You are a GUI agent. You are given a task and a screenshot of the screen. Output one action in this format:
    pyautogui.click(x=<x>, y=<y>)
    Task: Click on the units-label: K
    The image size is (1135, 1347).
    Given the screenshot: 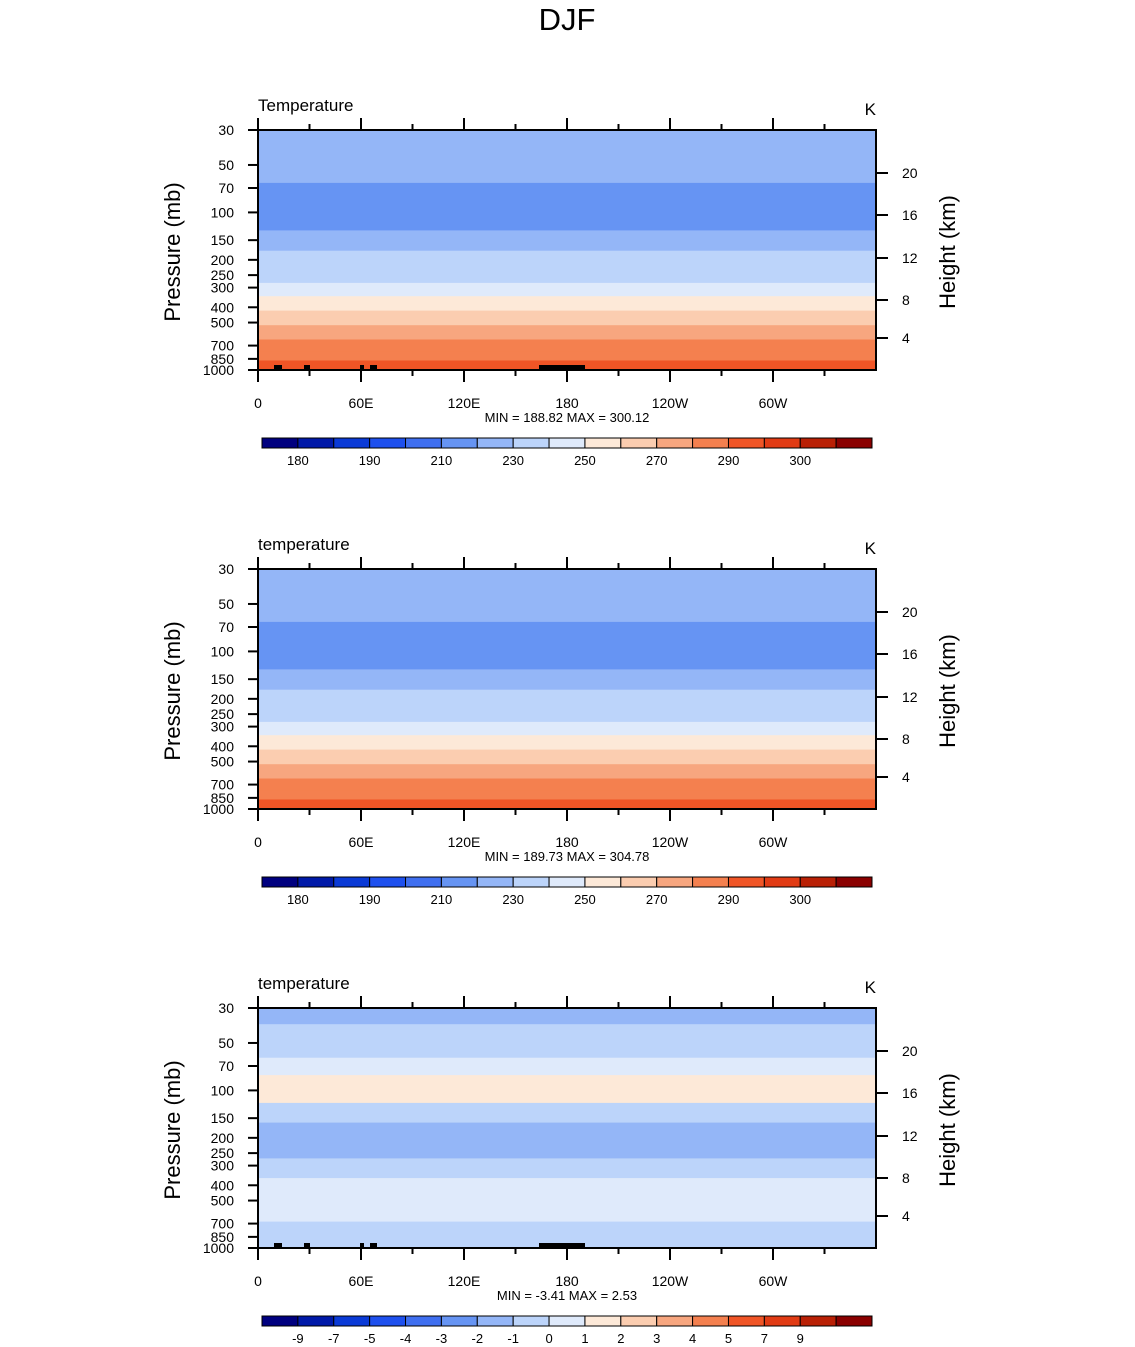 What is the action you would take?
    pyautogui.click(x=871, y=548)
    